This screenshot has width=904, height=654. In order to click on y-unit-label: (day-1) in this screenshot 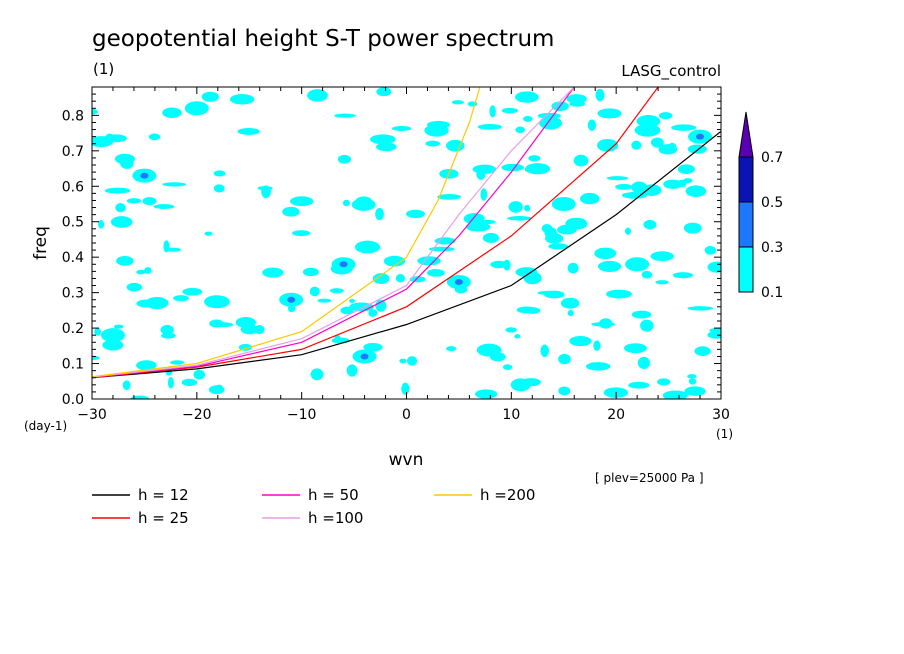, I will do `click(45, 426)`.